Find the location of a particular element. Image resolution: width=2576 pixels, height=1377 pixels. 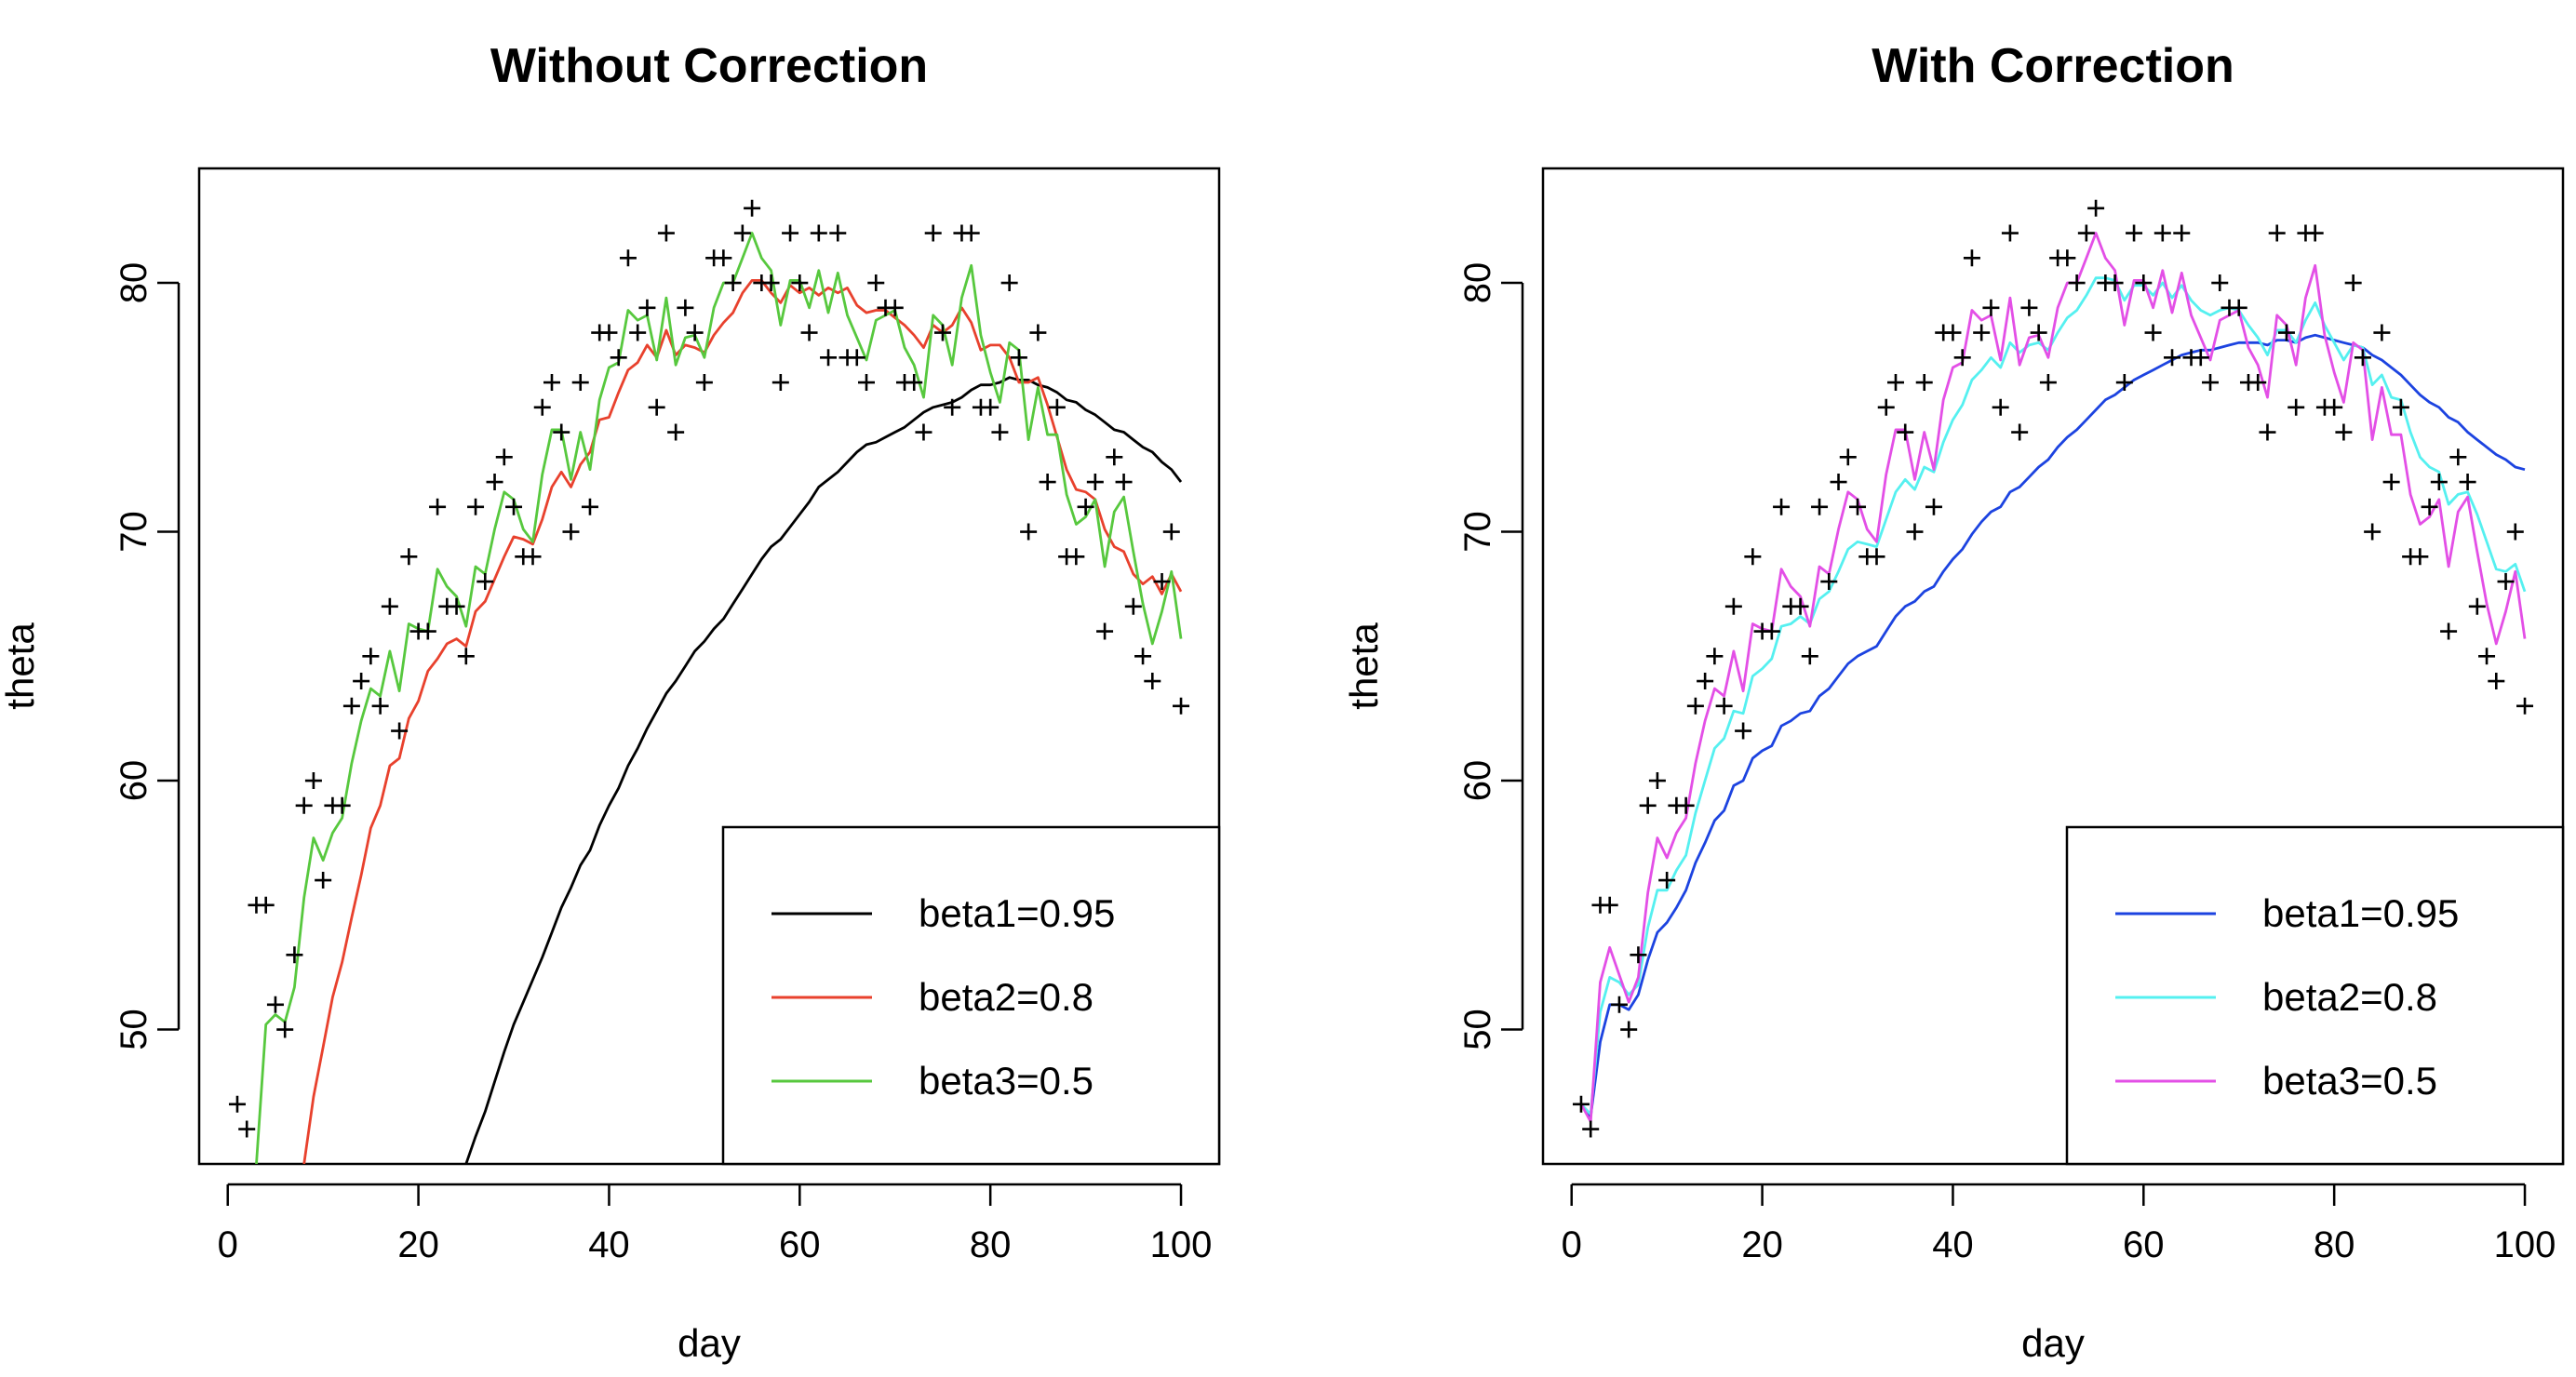

x-tick-label: 20 is located at coordinates (1762, 1244).